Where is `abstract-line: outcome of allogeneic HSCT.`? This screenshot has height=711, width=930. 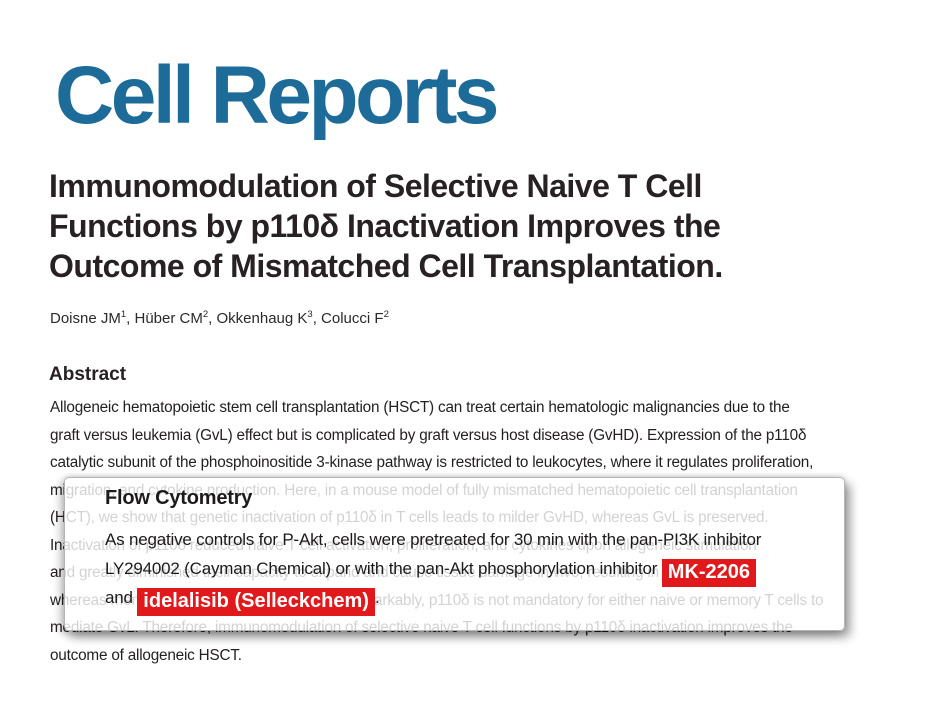 abstract-line: outcome of allogeneic HSCT. is located at coordinates (146, 655).